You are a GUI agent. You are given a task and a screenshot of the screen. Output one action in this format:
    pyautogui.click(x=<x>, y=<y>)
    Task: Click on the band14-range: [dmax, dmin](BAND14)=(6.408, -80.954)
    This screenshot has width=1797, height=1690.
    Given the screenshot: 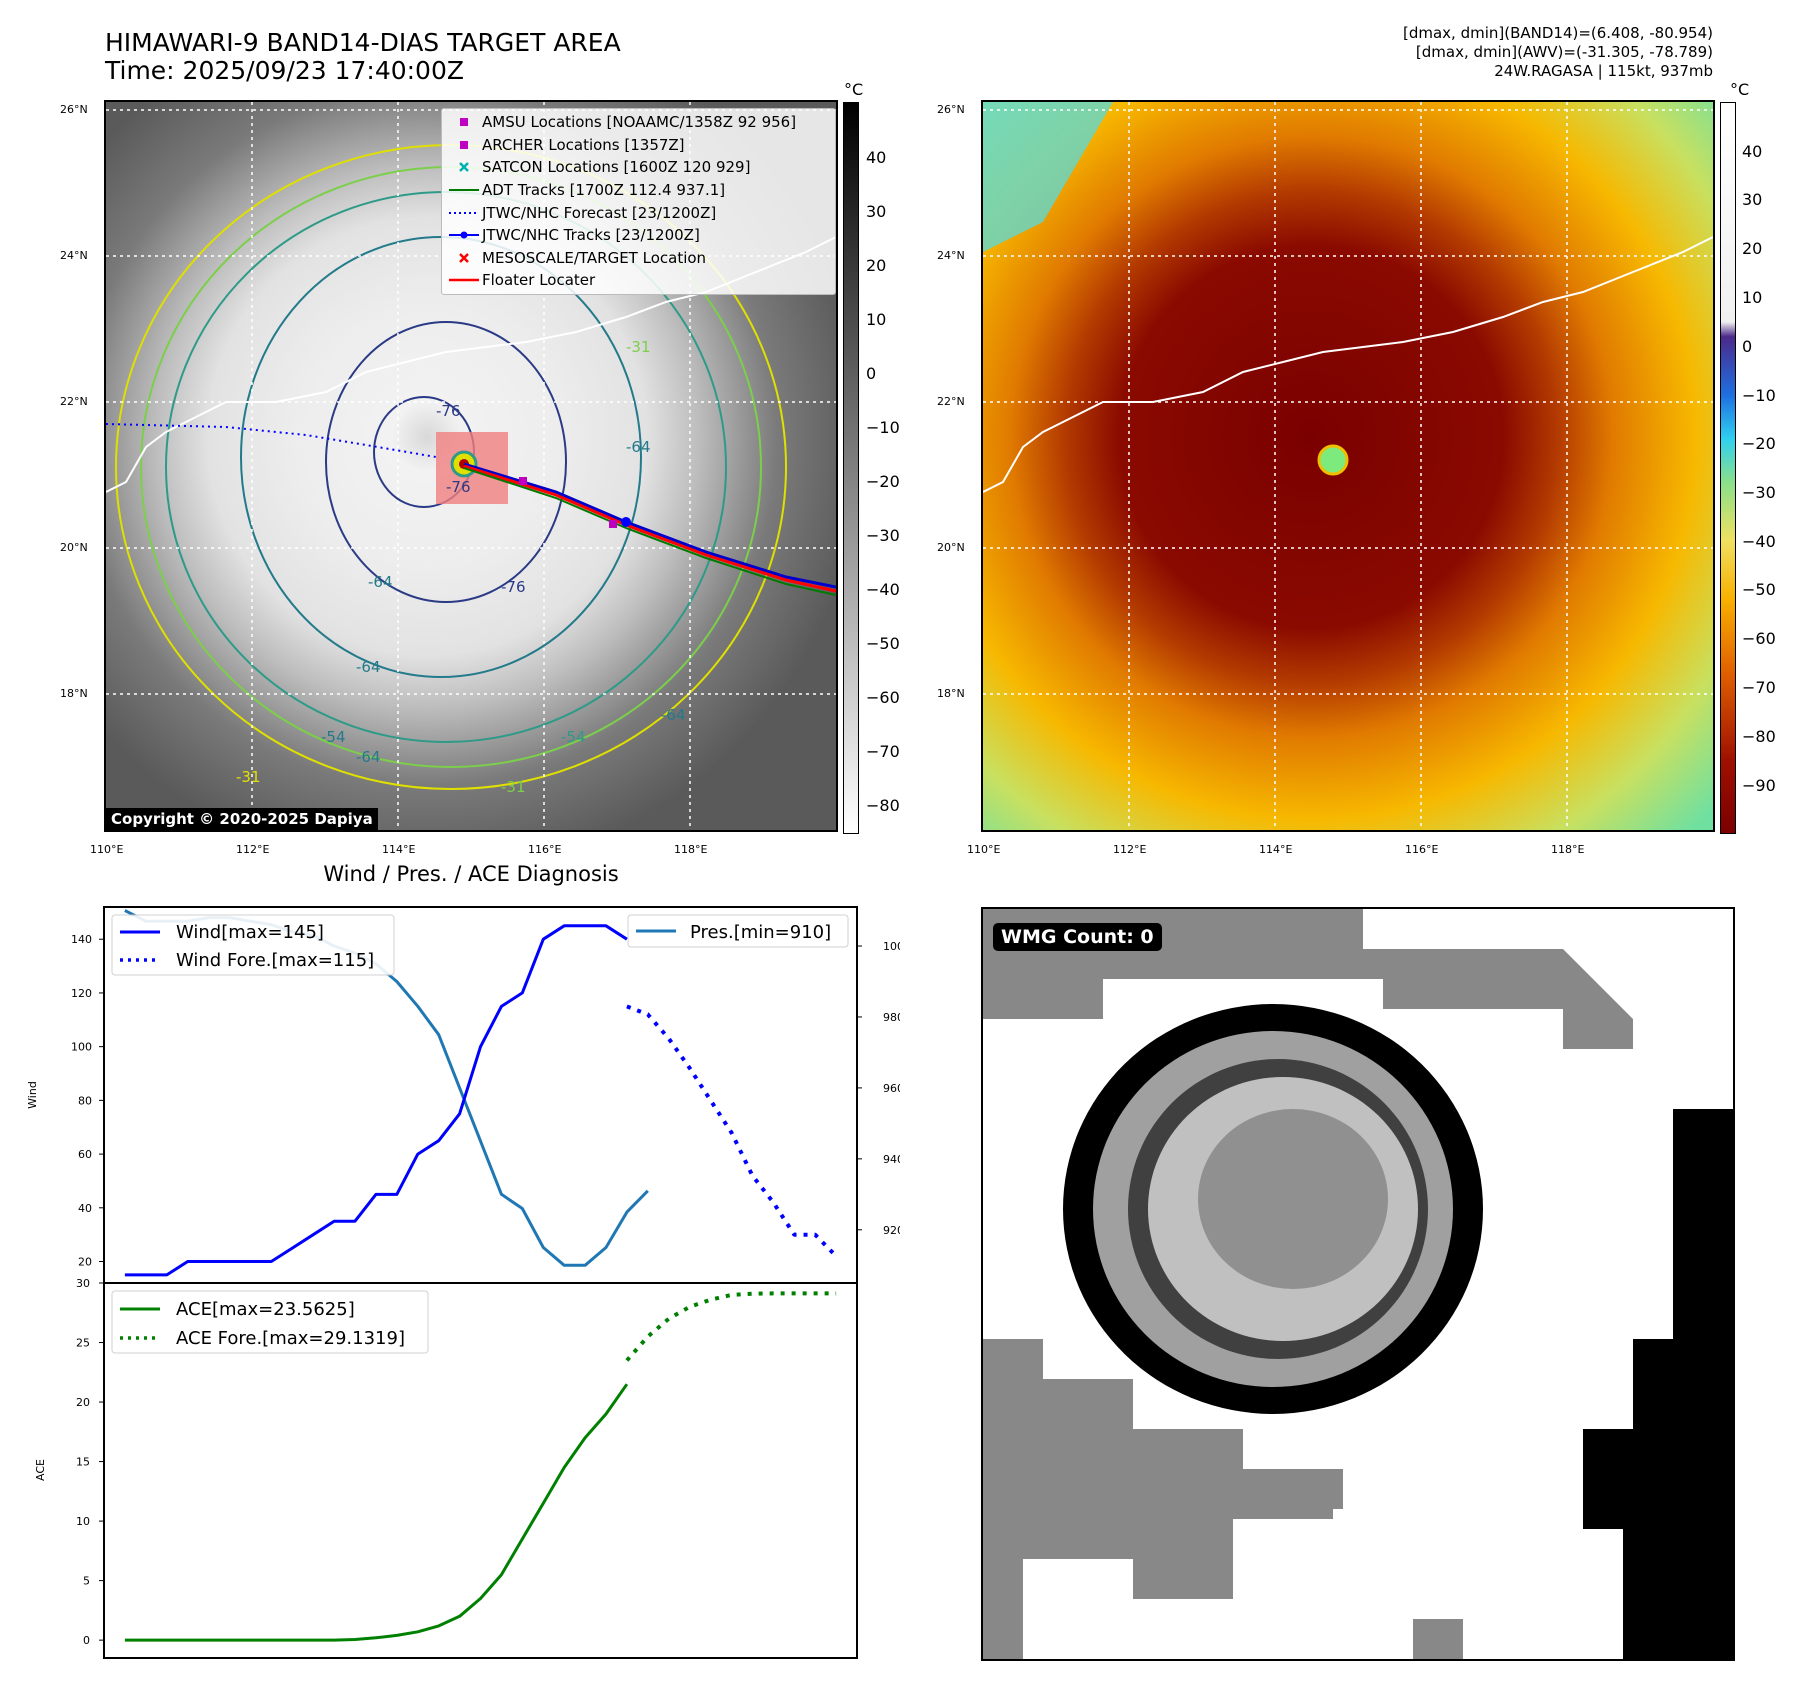 What is the action you would take?
    pyautogui.click(x=1557, y=33)
    